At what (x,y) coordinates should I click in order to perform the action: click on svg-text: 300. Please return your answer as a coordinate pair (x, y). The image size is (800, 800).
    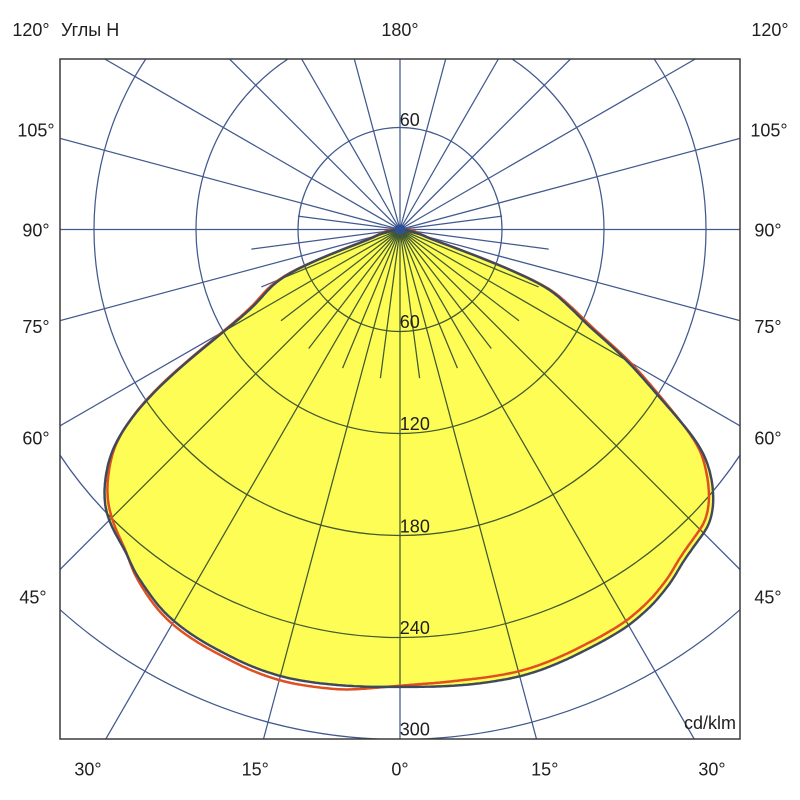
    Looking at the image, I should click on (415, 730).